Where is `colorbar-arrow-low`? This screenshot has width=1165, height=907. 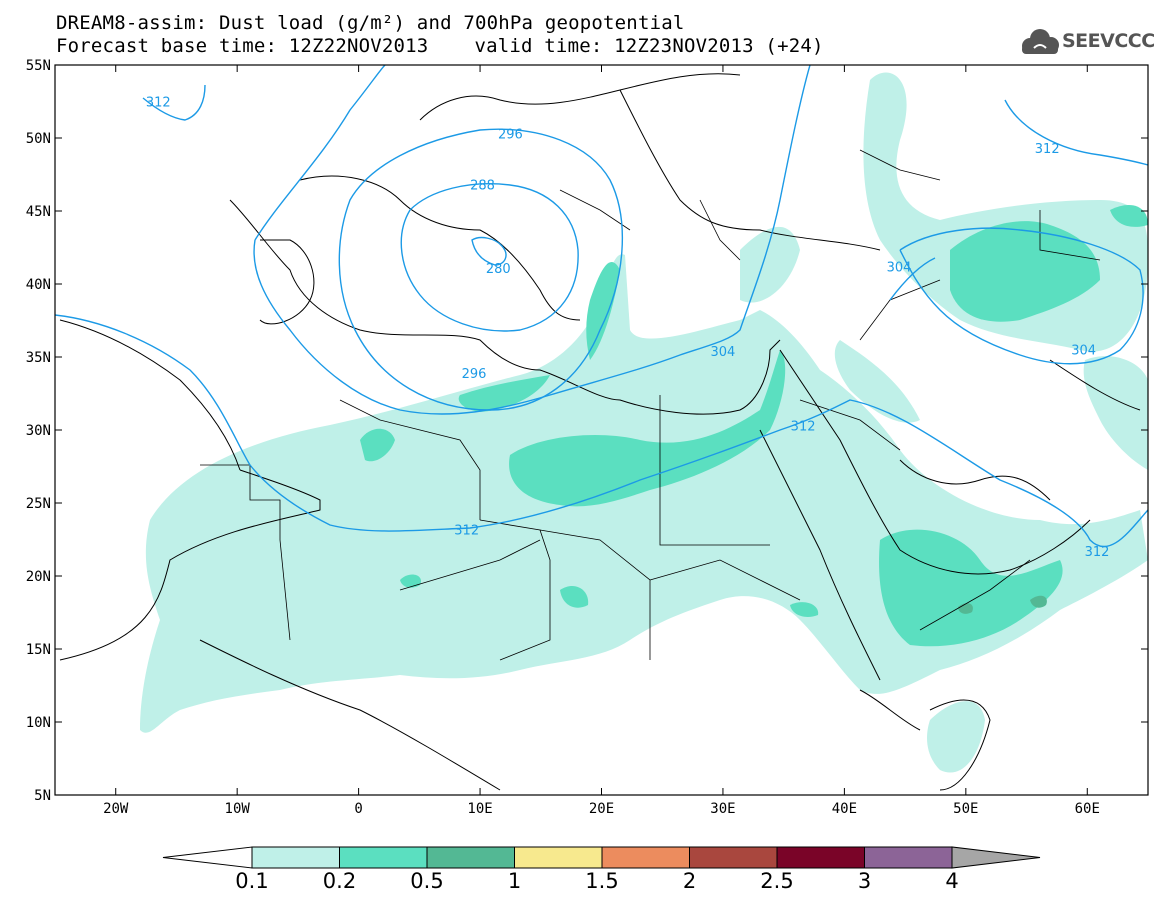 colorbar-arrow-low is located at coordinates (207, 857).